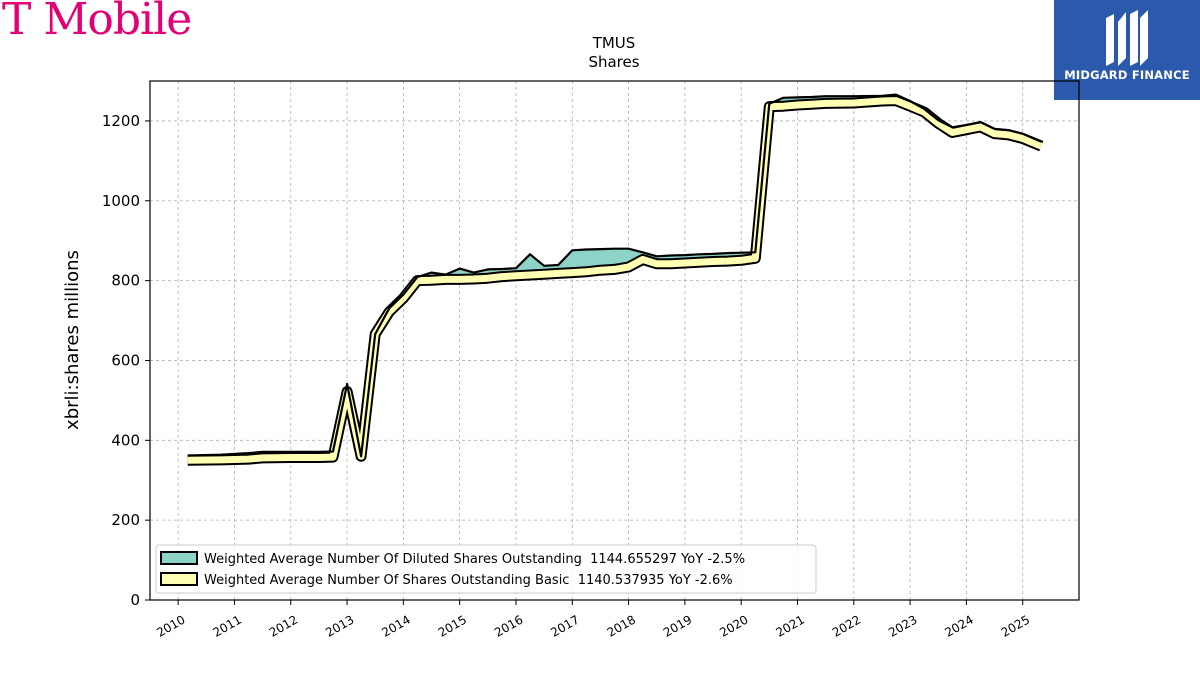 This screenshot has width=1200, height=675. What do you see at coordinates (1127, 75) in the screenshot?
I see `midgard-finance-wordmark: MIDGARD FINANCE` at bounding box center [1127, 75].